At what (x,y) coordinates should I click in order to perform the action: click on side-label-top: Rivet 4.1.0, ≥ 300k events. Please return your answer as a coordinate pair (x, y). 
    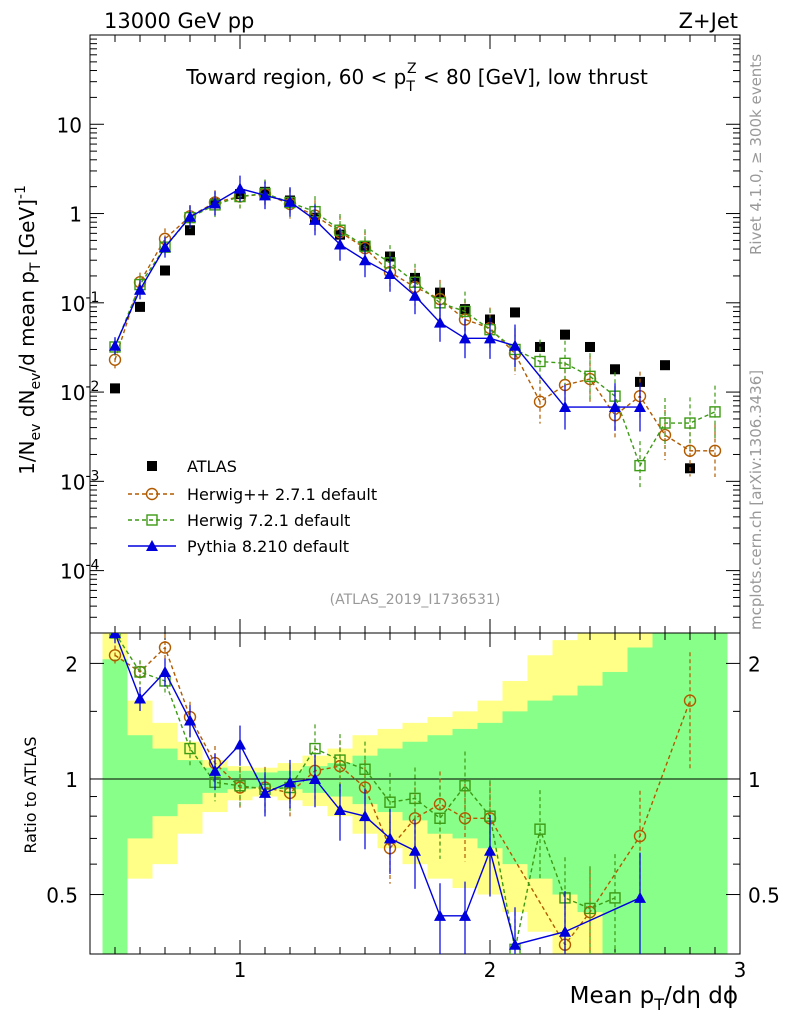
    Looking at the image, I should click on (756, 154).